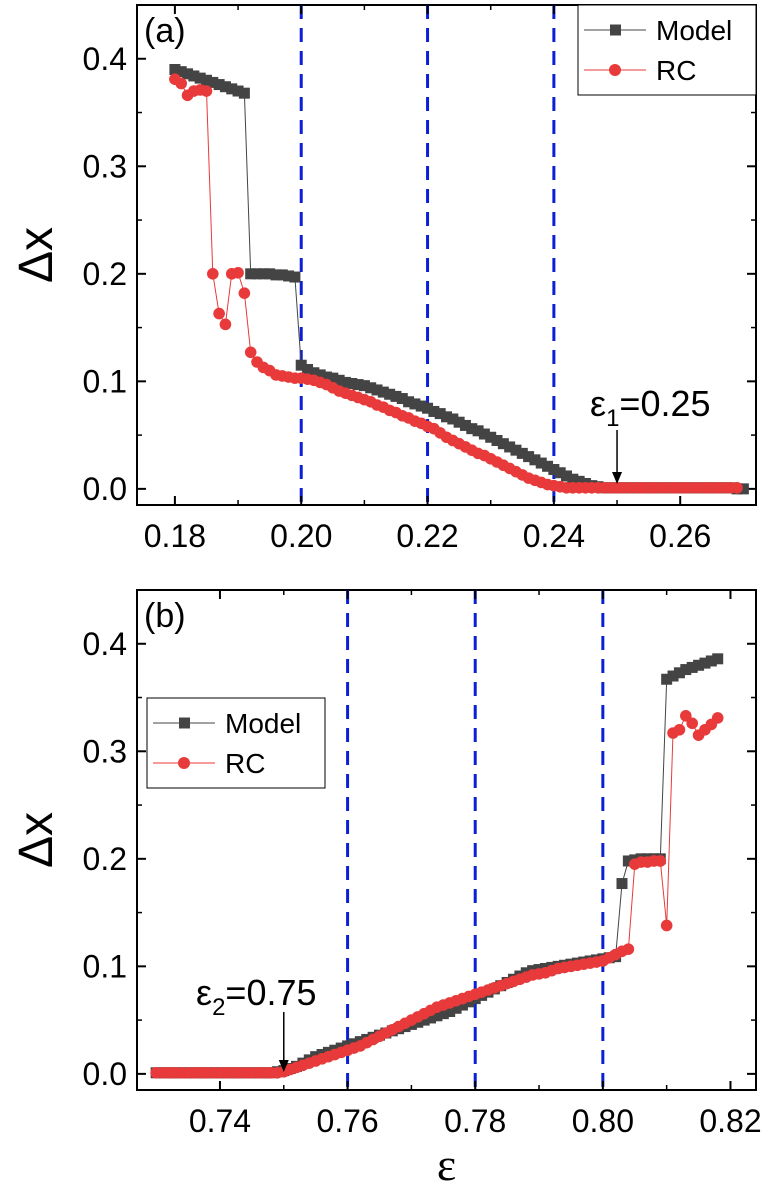 The width and height of the screenshot is (772, 1191). I want to click on y-tick-label: 0.4, so click(105, 59).